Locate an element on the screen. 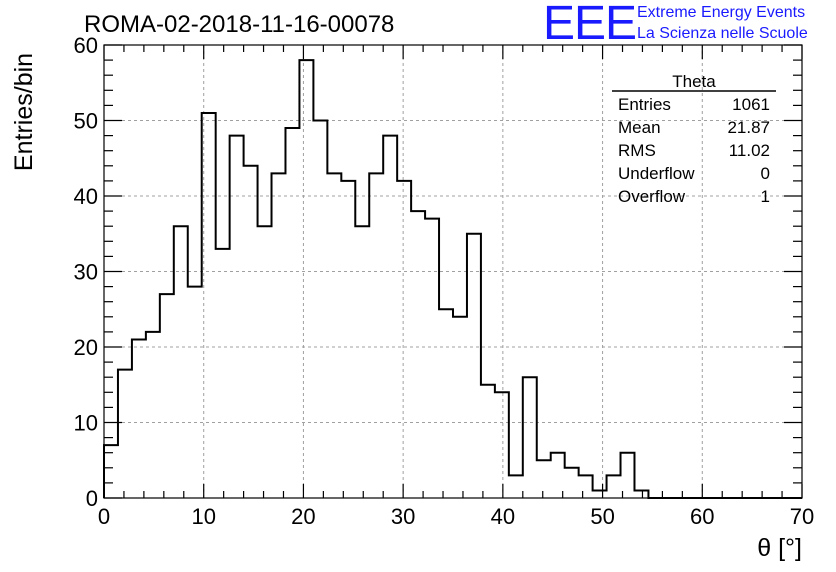 The image size is (836, 572). y-tick-label: 10 is located at coordinates (86, 423).